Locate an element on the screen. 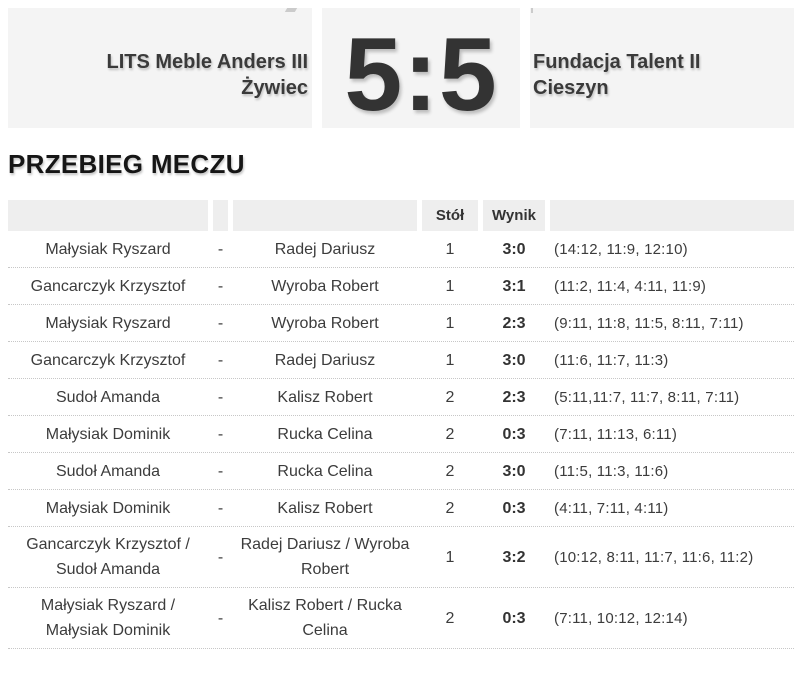  cropped-text-artifact is located at coordinates (532, 10).